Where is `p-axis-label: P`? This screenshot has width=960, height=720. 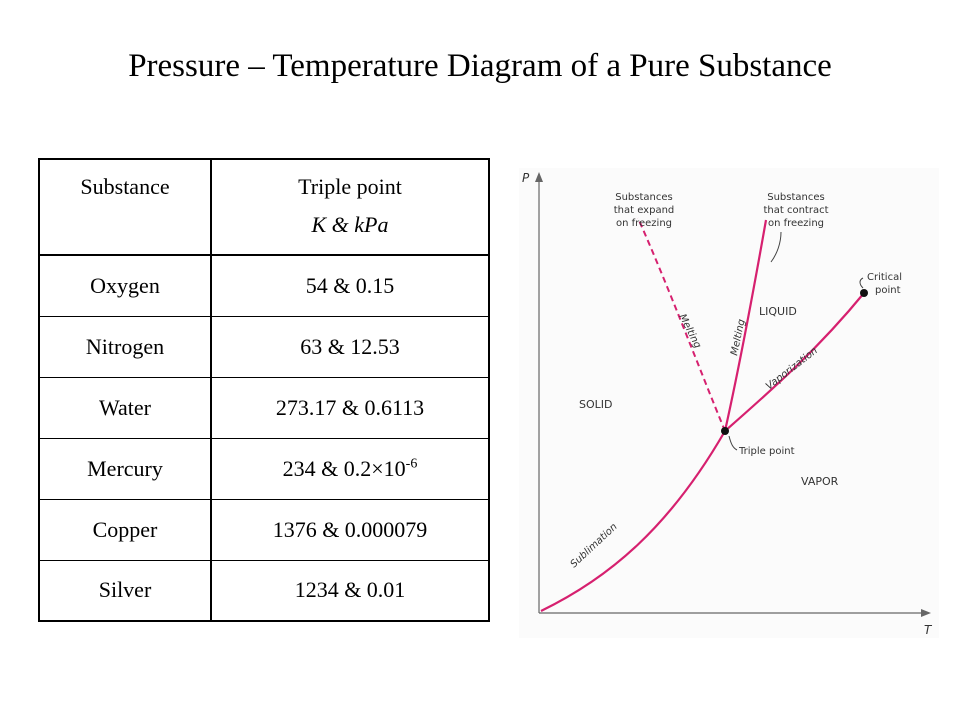 p-axis-label: P is located at coordinates (526, 178).